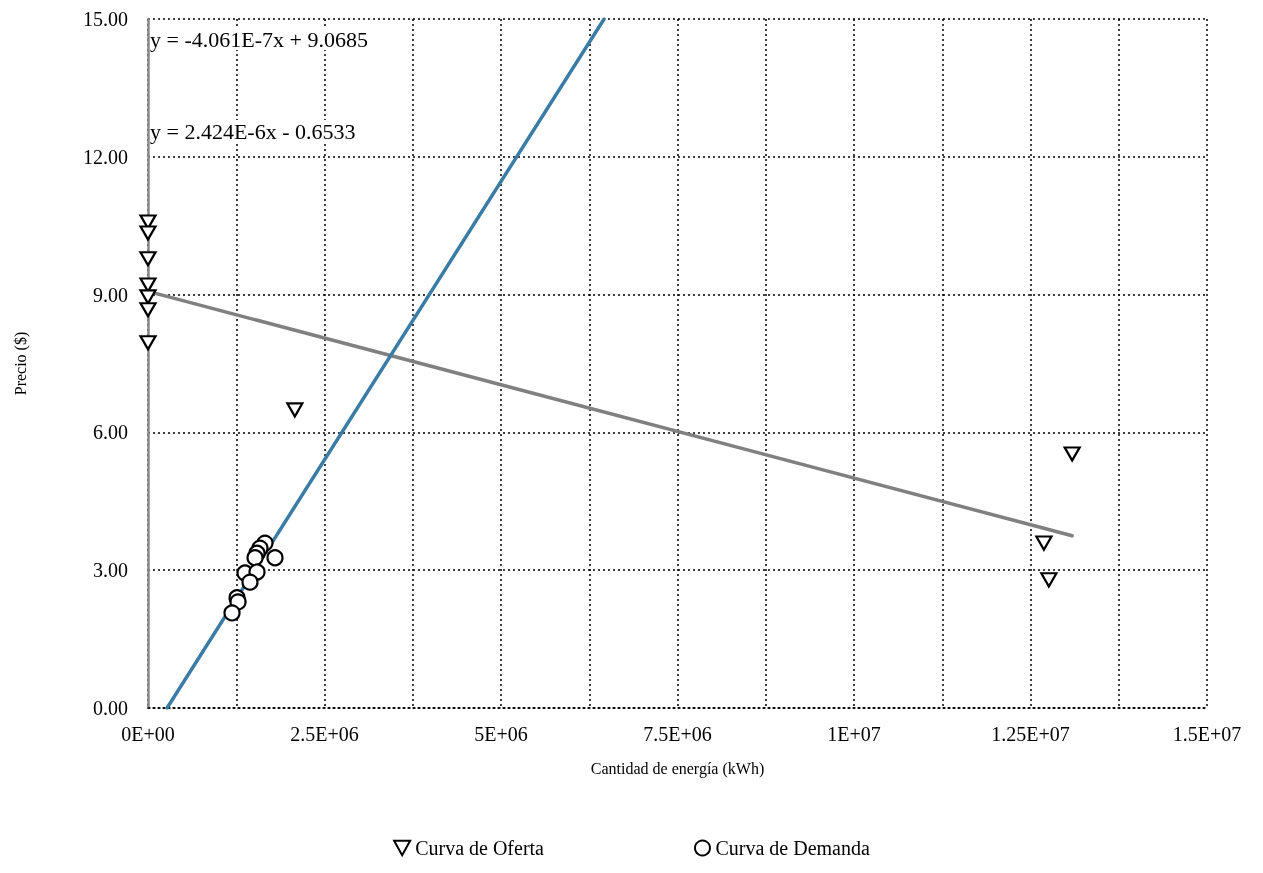 The height and width of the screenshot is (873, 1263). Describe the element at coordinates (105, 156) in the screenshot. I see `y-tick-label: 12.00` at that location.